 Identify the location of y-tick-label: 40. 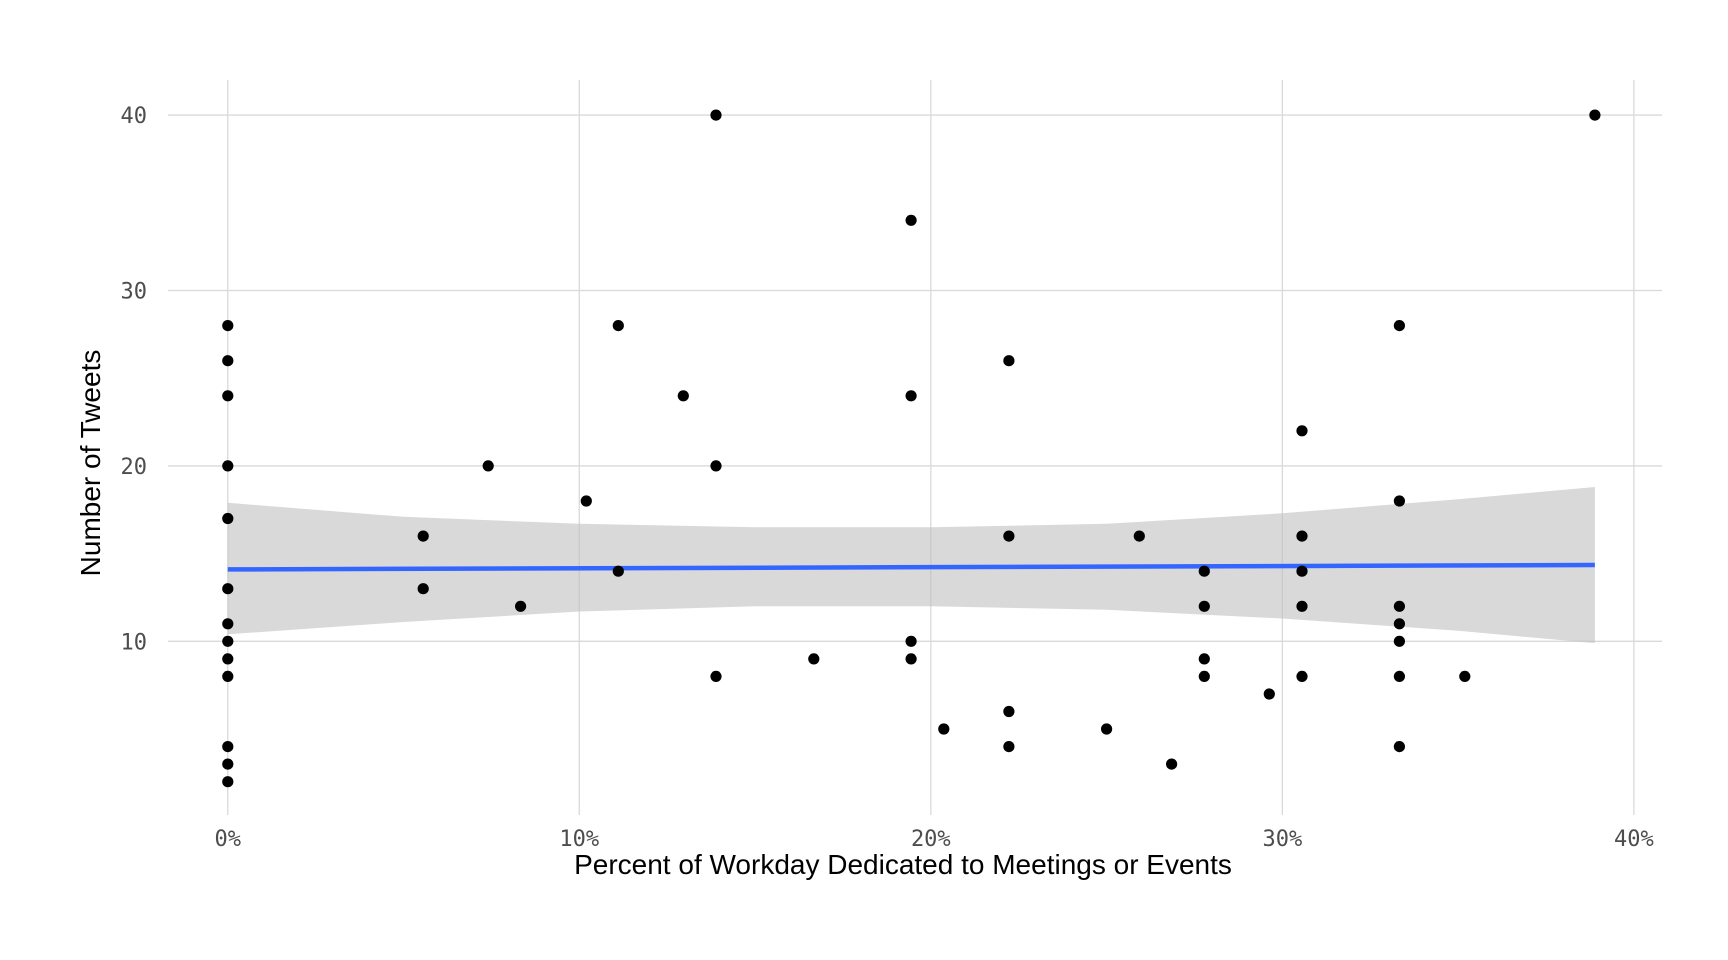
(134, 116).